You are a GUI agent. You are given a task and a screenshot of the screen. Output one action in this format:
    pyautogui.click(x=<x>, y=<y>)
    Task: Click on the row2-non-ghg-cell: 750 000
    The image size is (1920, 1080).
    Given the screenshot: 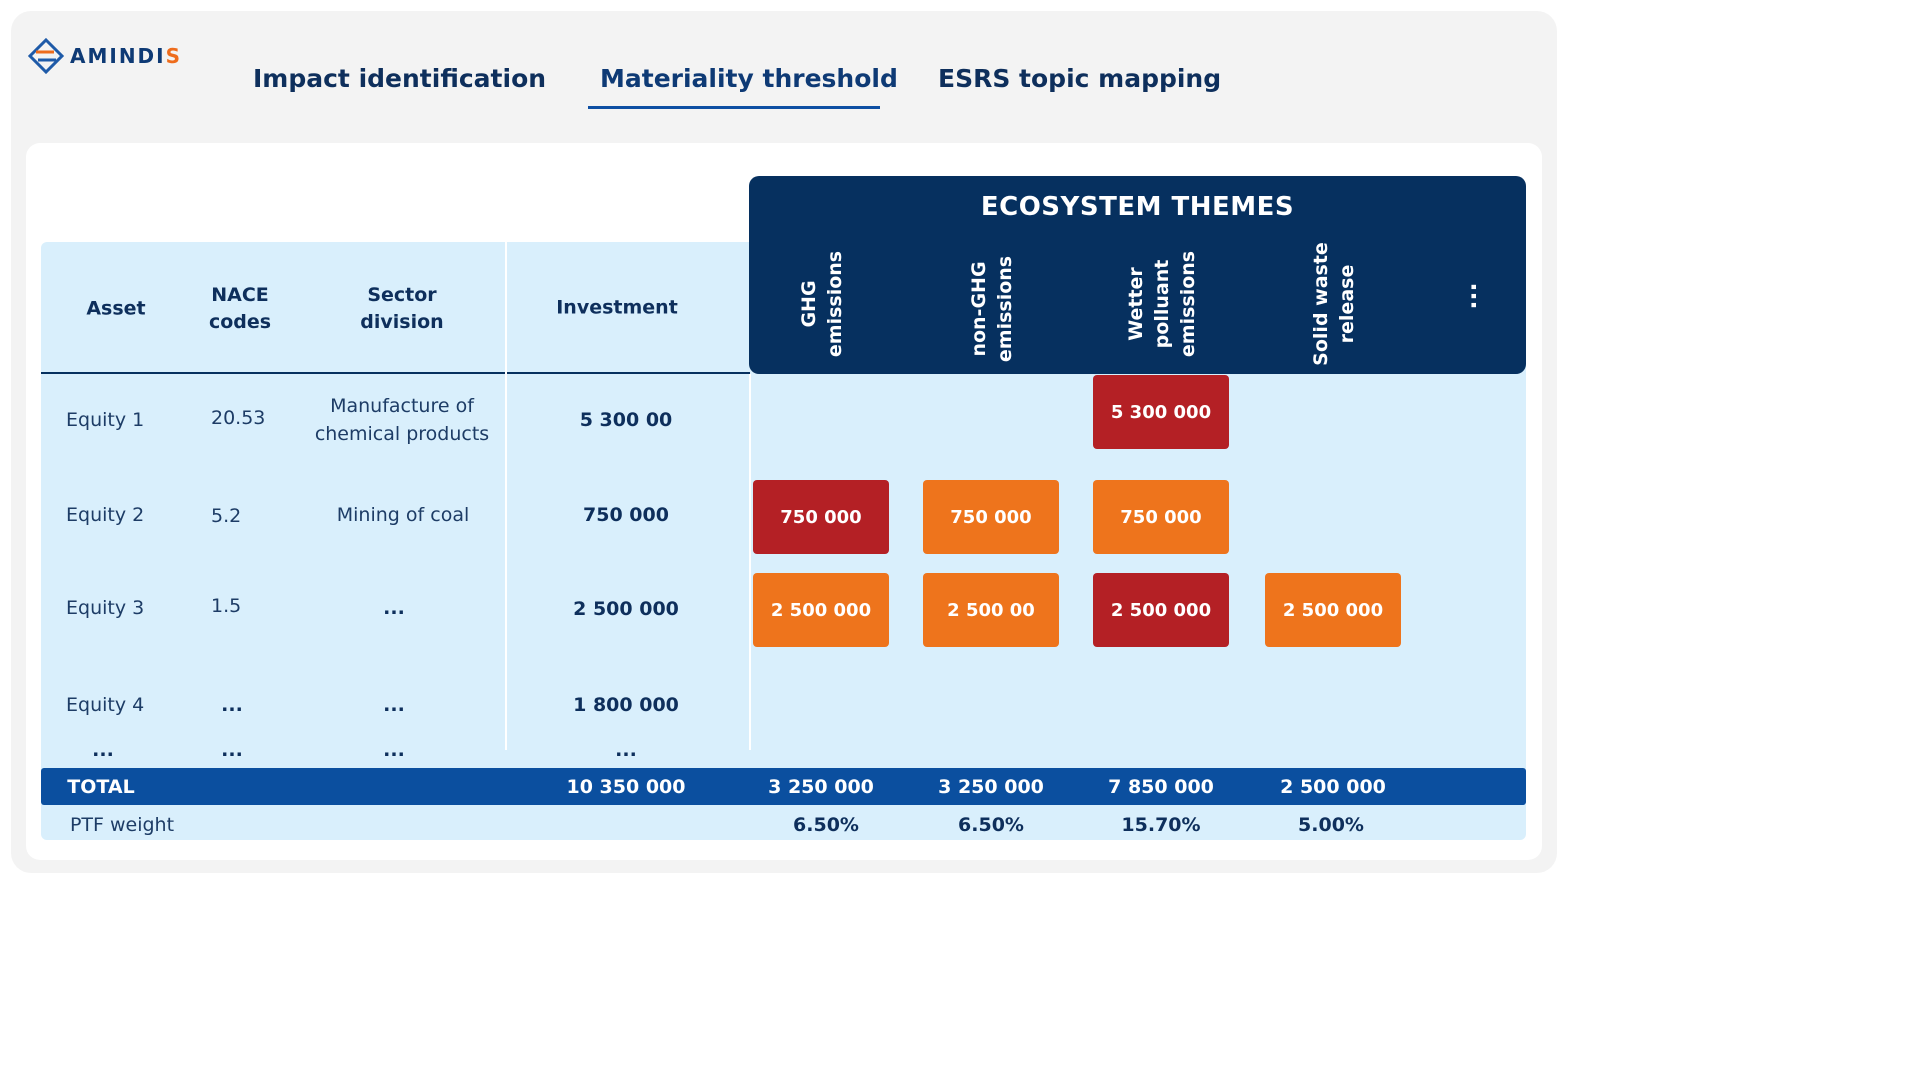 What is the action you would take?
    pyautogui.click(x=991, y=517)
    